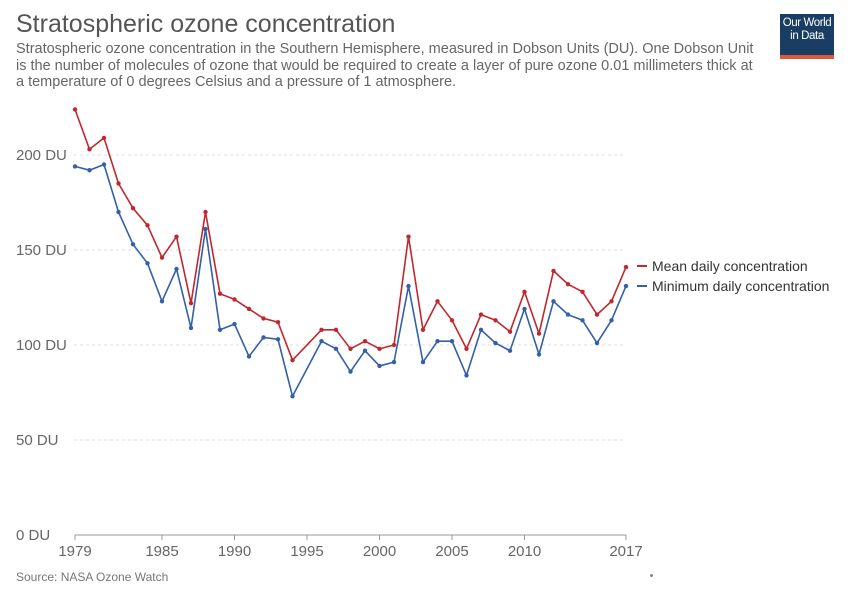 This screenshot has width=850, height=600. Describe the element at coordinates (740, 286) in the screenshot. I see `legend-label: Minimum daily concentration` at that location.